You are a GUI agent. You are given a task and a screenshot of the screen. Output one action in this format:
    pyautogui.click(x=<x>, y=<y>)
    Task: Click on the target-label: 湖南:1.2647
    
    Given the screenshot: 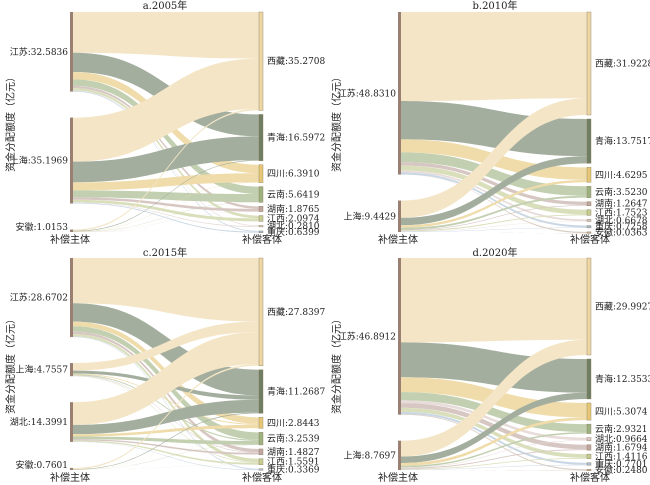 What is the action you would take?
    pyautogui.click(x=621, y=204)
    